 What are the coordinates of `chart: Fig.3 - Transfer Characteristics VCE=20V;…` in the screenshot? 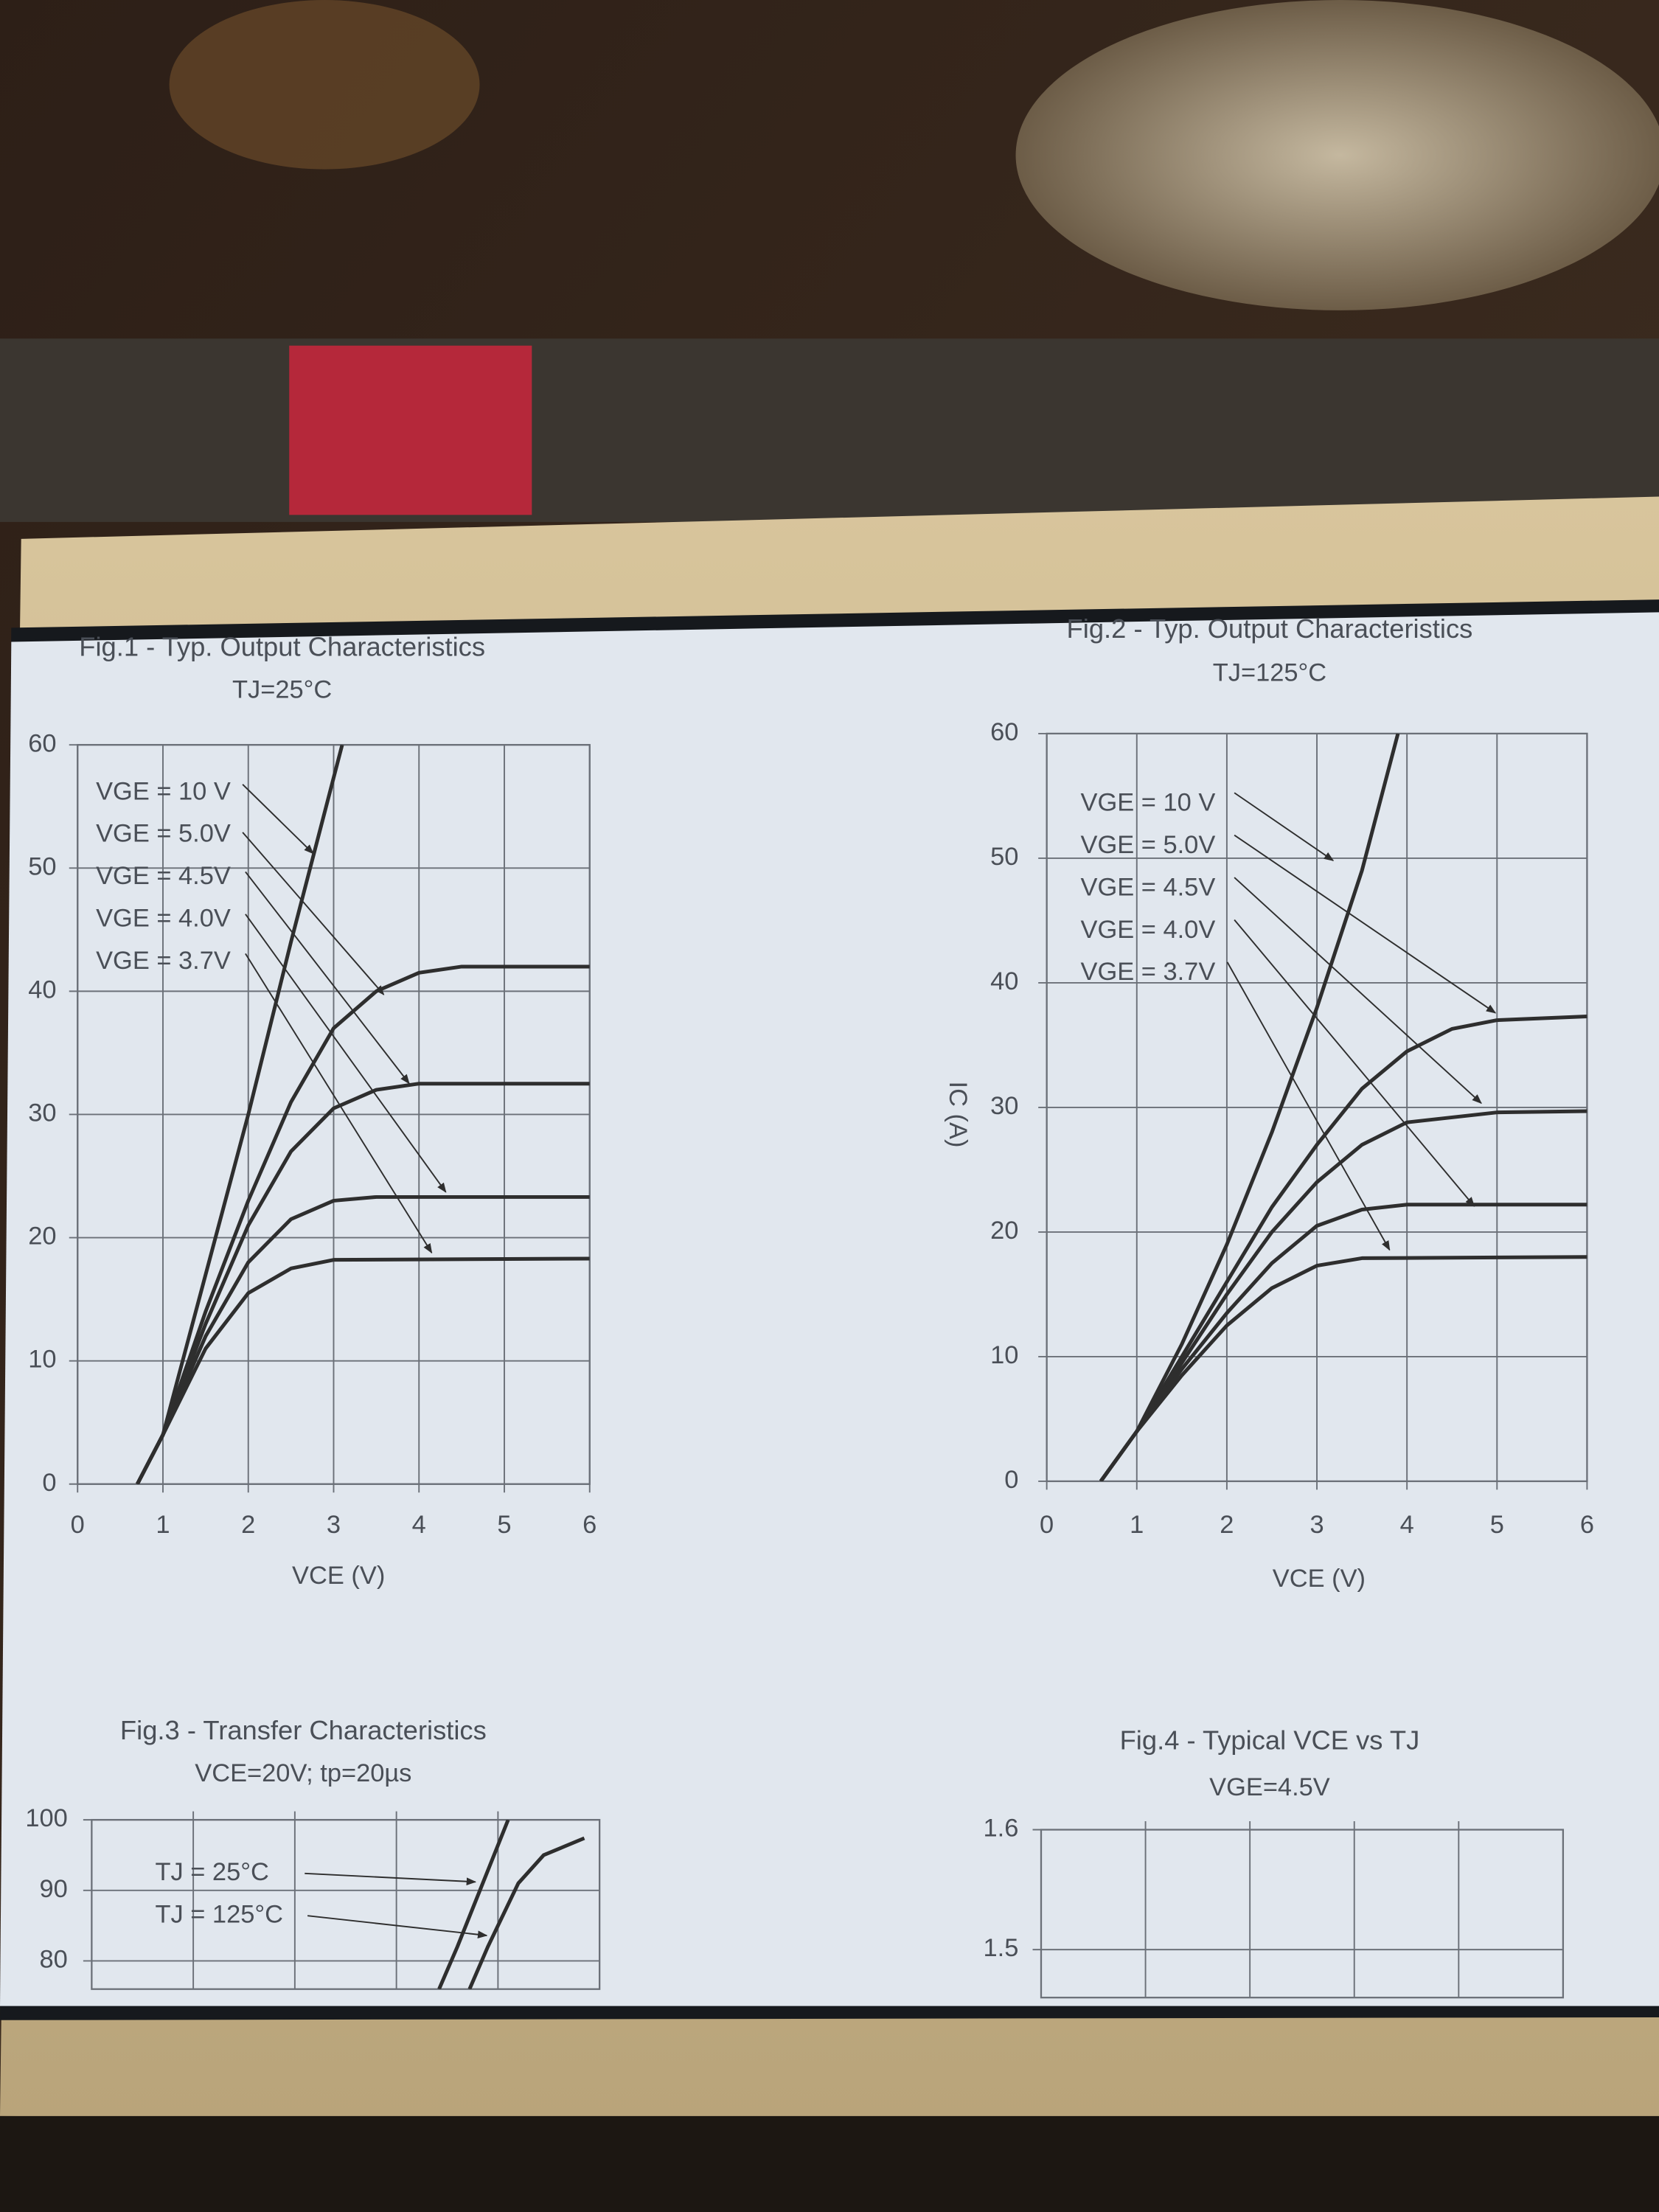 It's located at (313, 1852).